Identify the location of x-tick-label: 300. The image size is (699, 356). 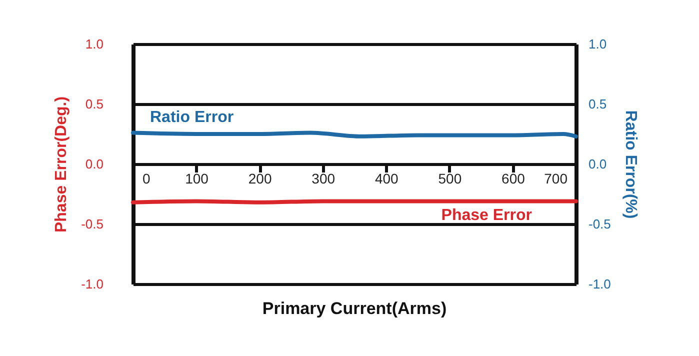
(324, 178).